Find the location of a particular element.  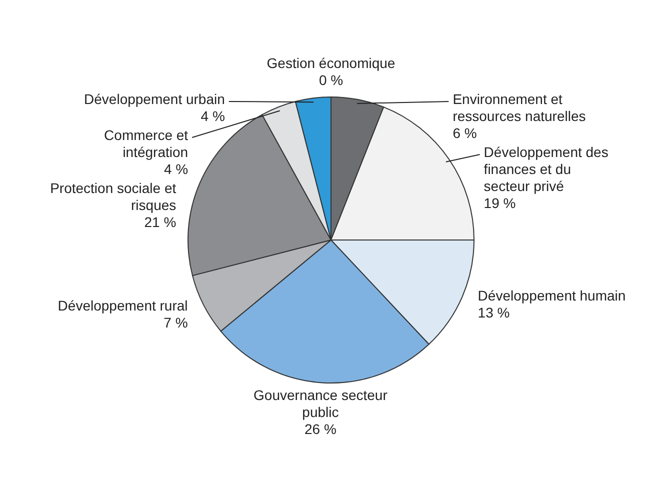

data-label: 7 % is located at coordinates (176, 322).